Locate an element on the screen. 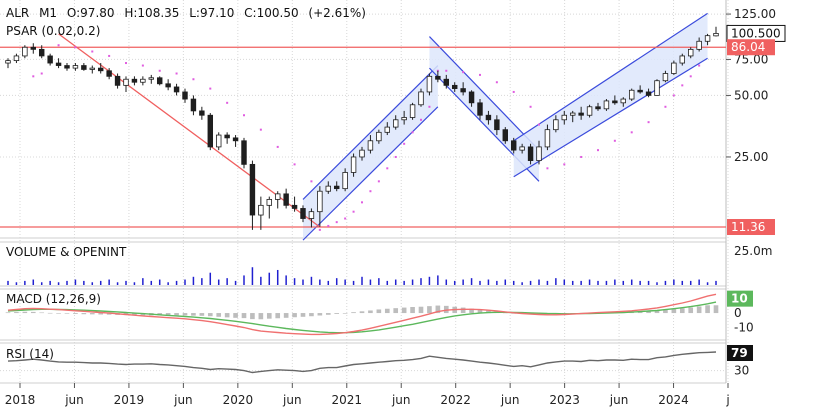  macd-panel-marks is located at coordinates (362, 314).